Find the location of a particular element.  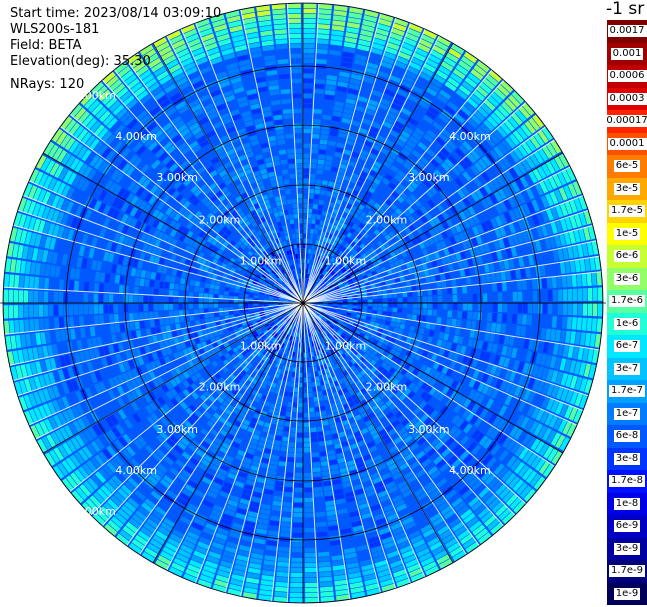

elevation: Elevation(deg): 35.30 is located at coordinates (80, 61).